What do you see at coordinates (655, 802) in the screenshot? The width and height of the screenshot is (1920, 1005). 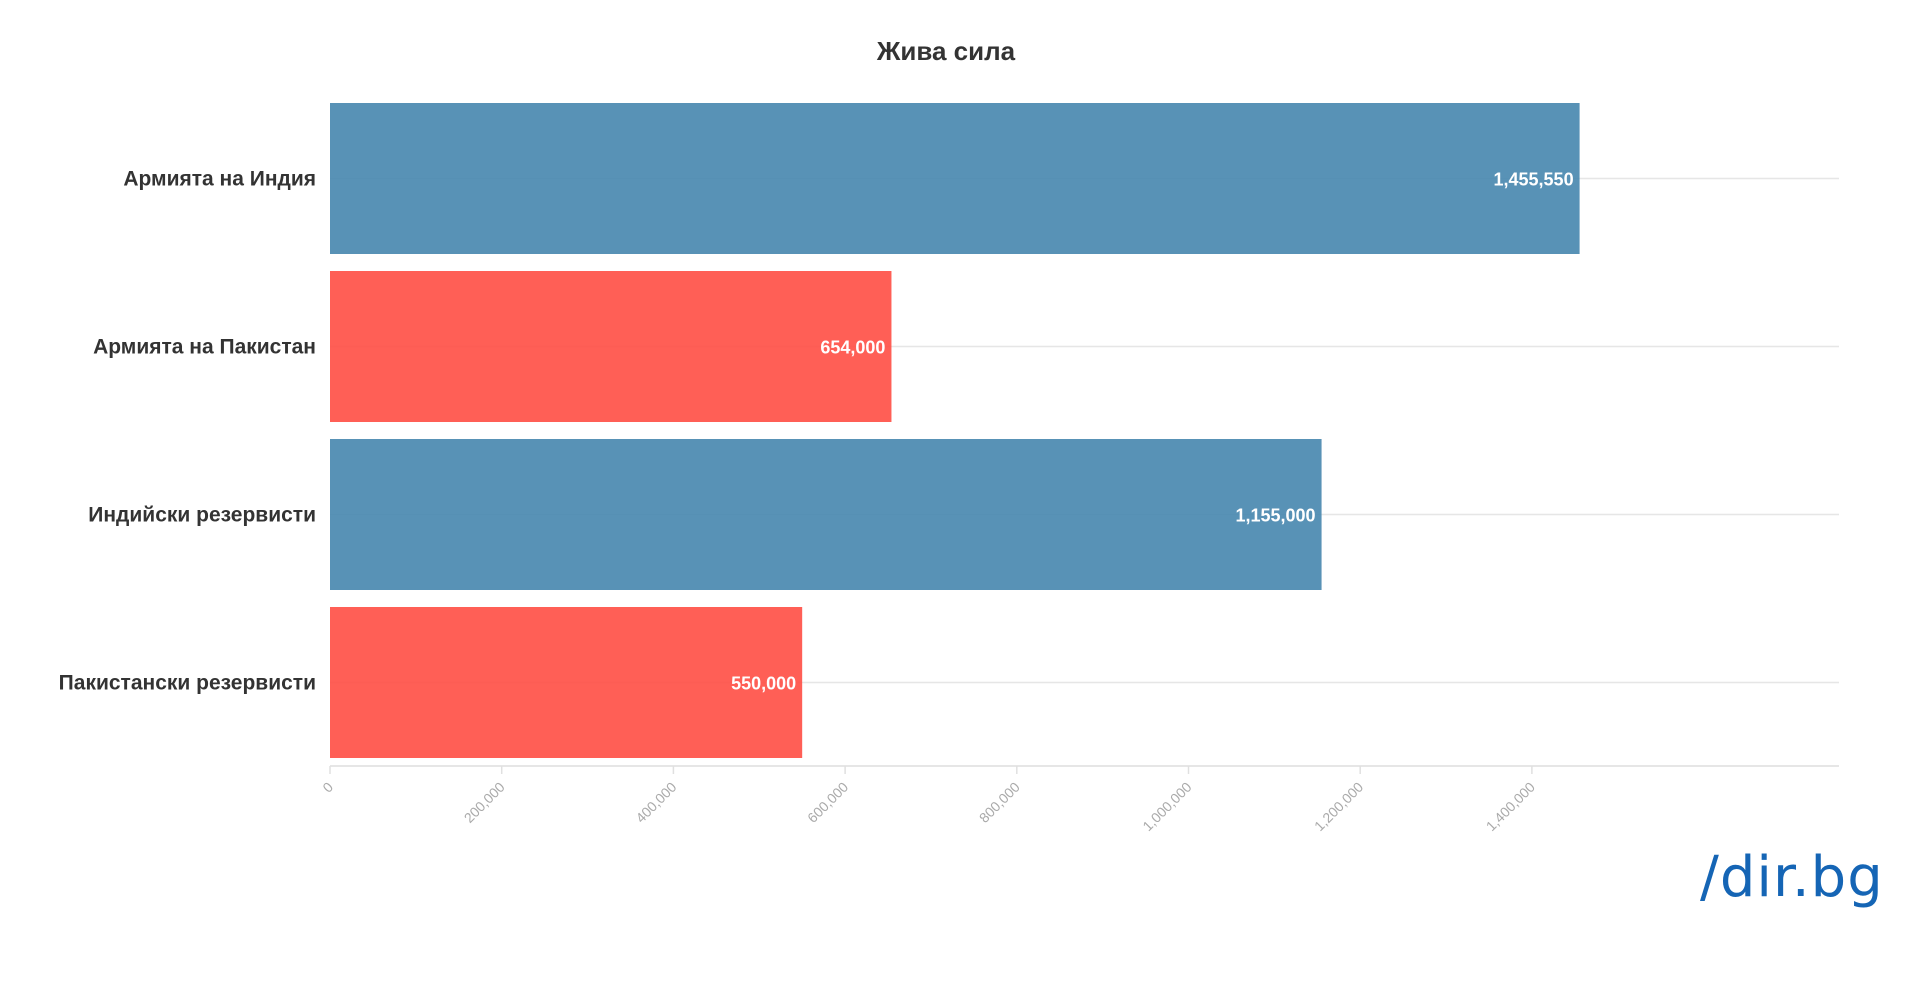 I see `x-tick-label: 400,000` at bounding box center [655, 802].